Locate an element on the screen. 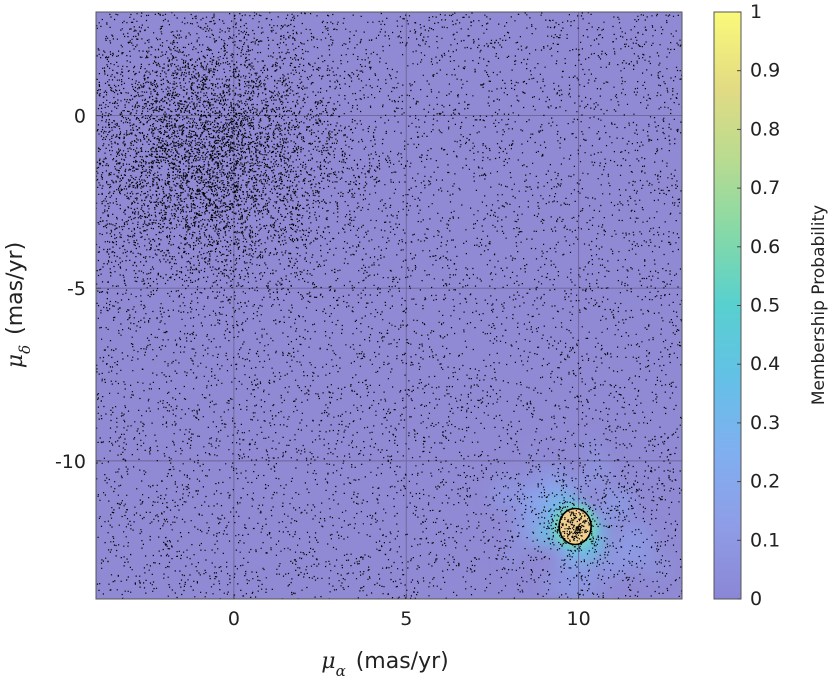  y-tick-label: -10 is located at coordinates (70, 462).